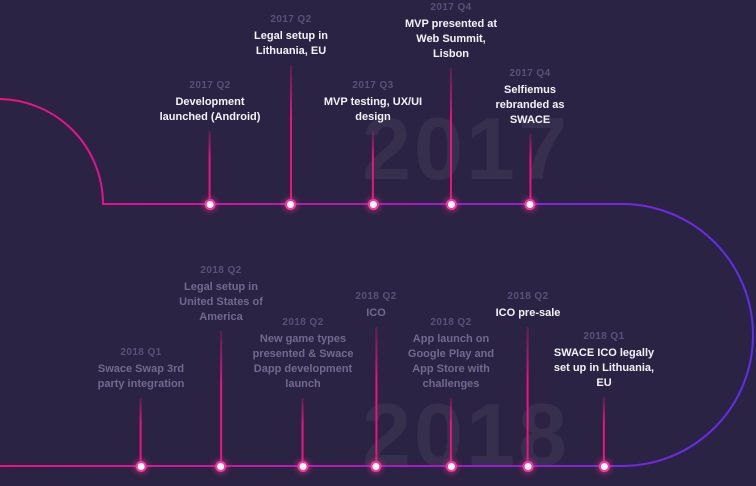 This screenshot has width=756, height=486. Describe the element at coordinates (291, 43) in the screenshot. I see `milestone-title: Legal setup in Lithuania, EU` at that location.